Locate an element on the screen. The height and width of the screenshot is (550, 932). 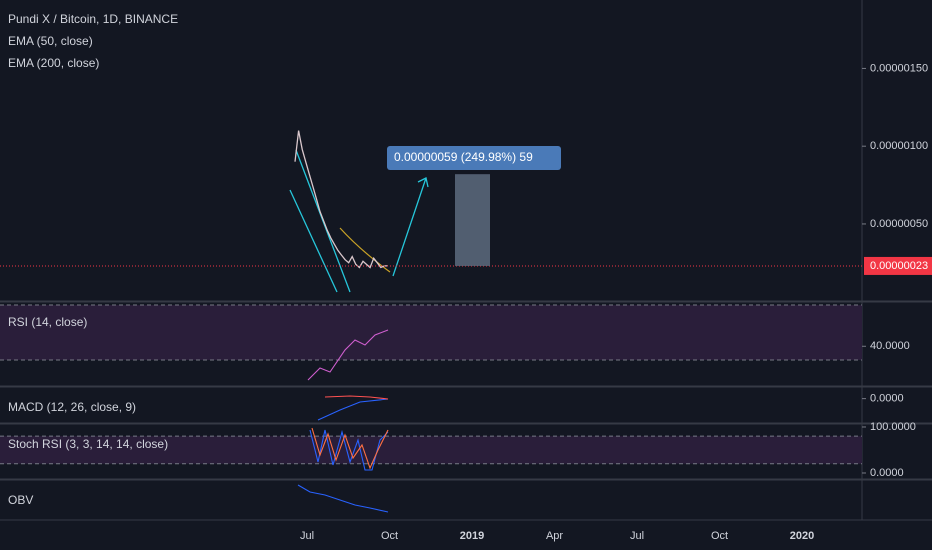
measure-box is located at coordinates (472, 220).